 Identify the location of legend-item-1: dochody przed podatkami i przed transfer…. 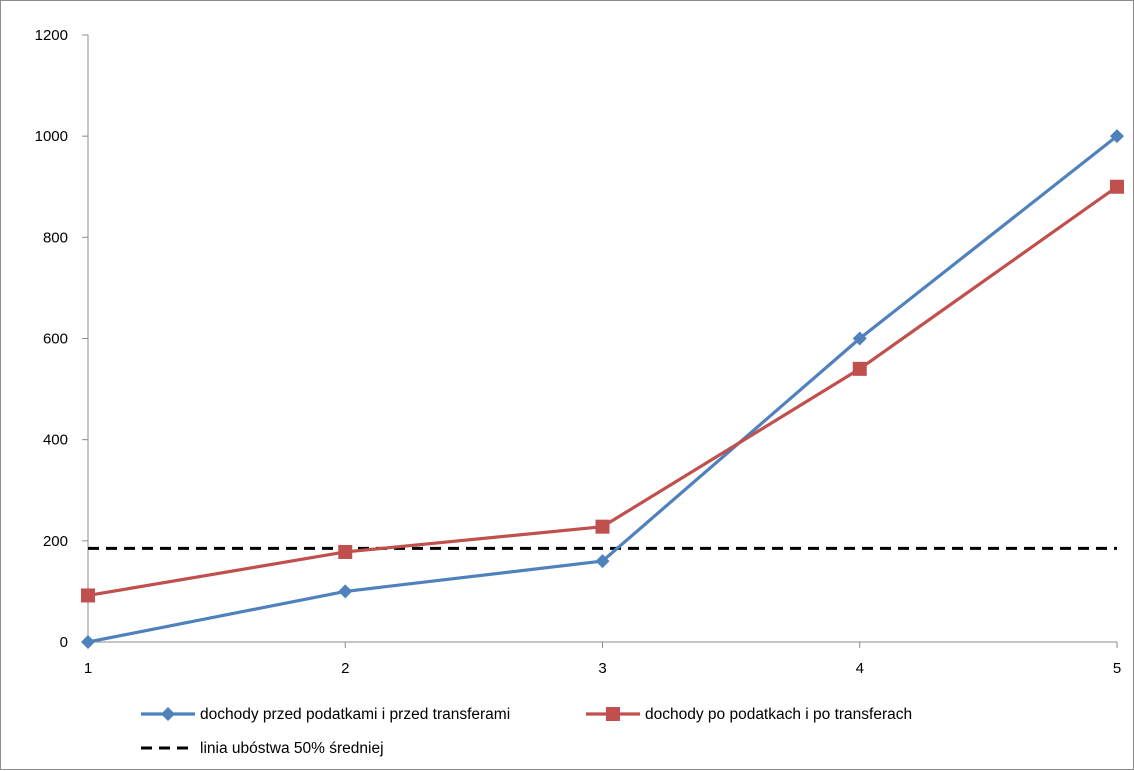
(325, 714).